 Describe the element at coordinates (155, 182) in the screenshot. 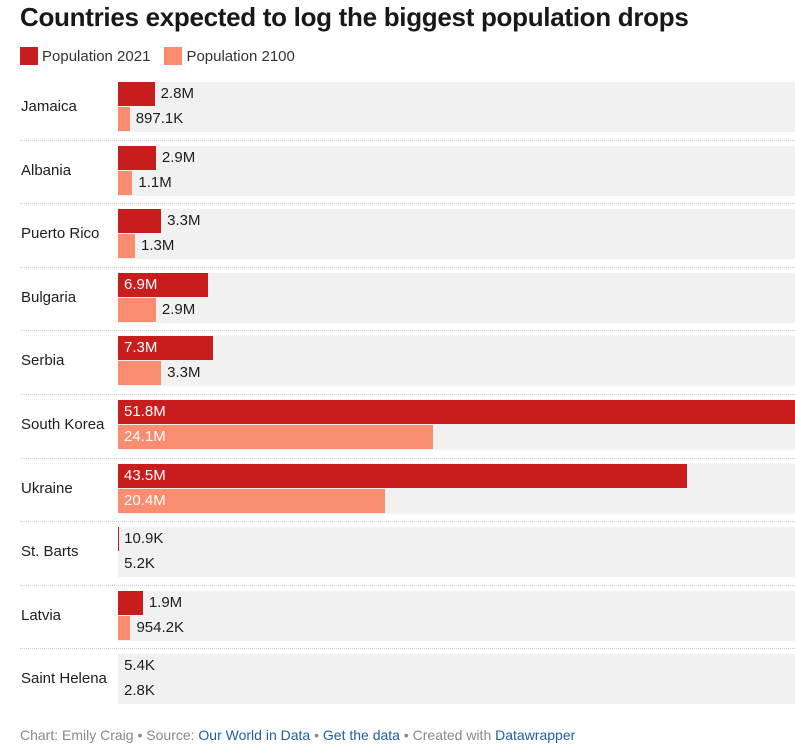

I see `value-label-albania-2100: 1.1M` at that location.